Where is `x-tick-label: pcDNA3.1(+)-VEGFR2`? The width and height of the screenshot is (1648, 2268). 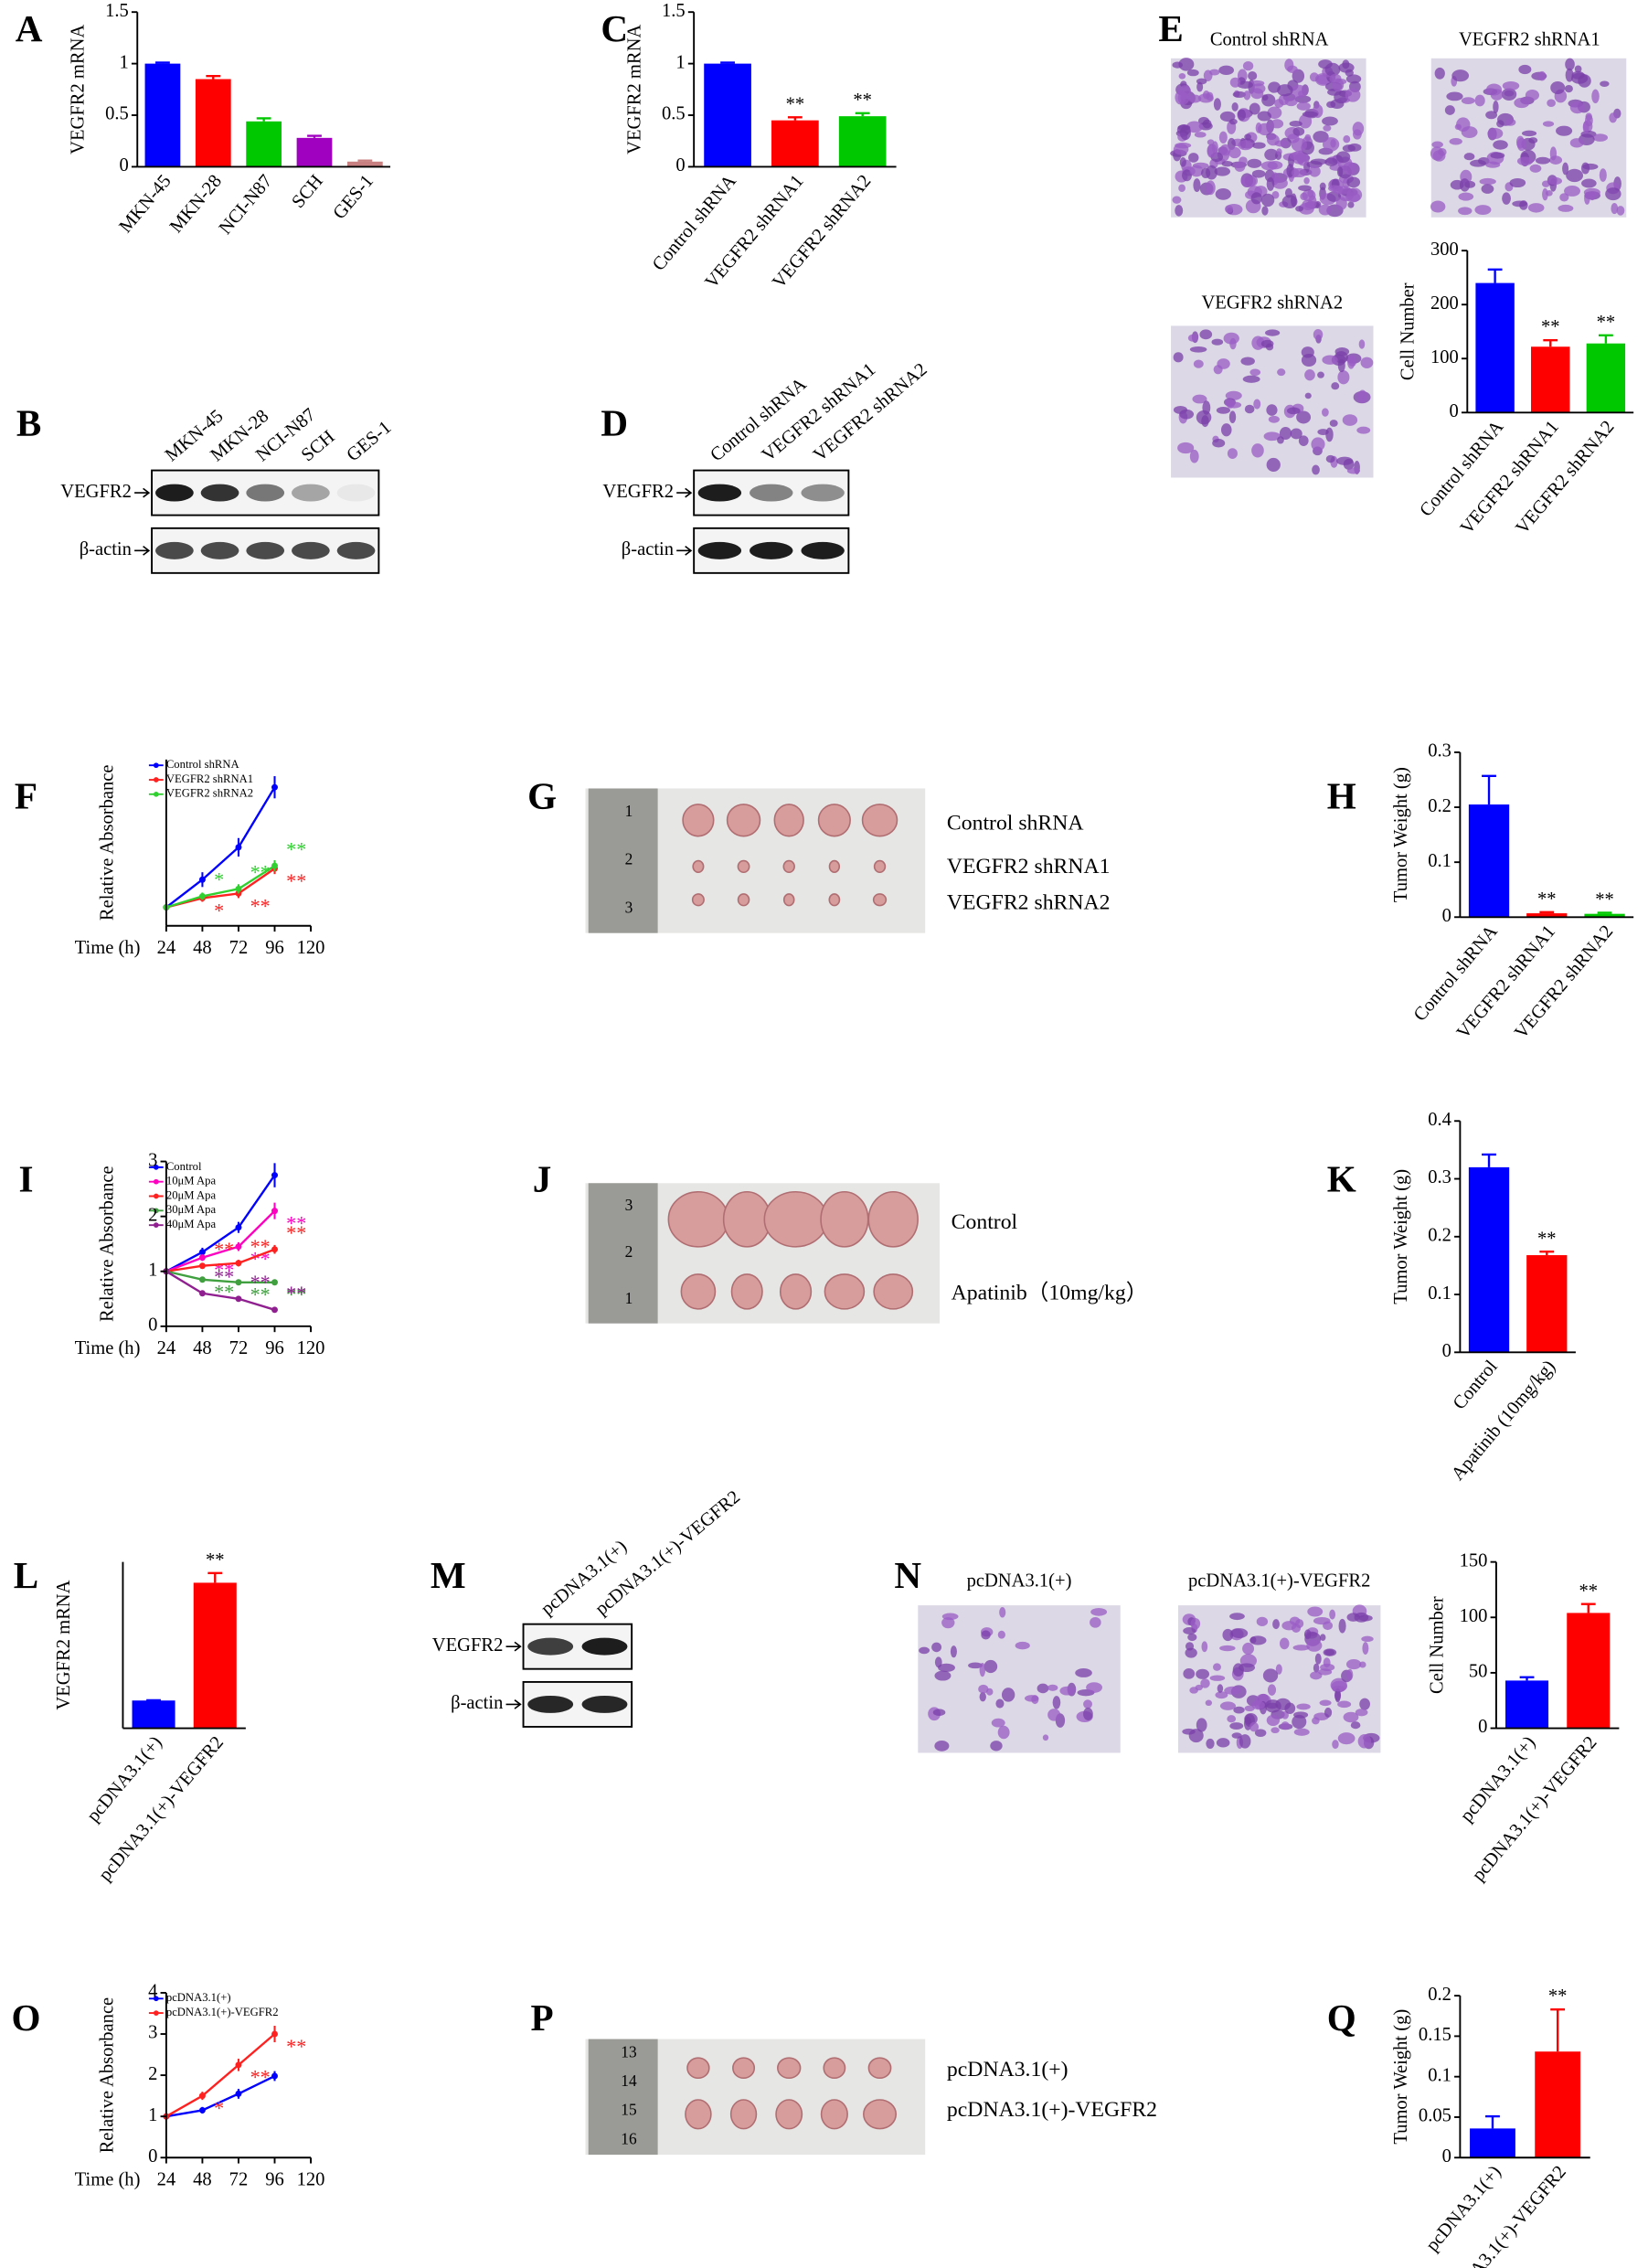
x-tick-label: pcDNA3.1(+)-VEGFR2 is located at coordinates (162, 1808).